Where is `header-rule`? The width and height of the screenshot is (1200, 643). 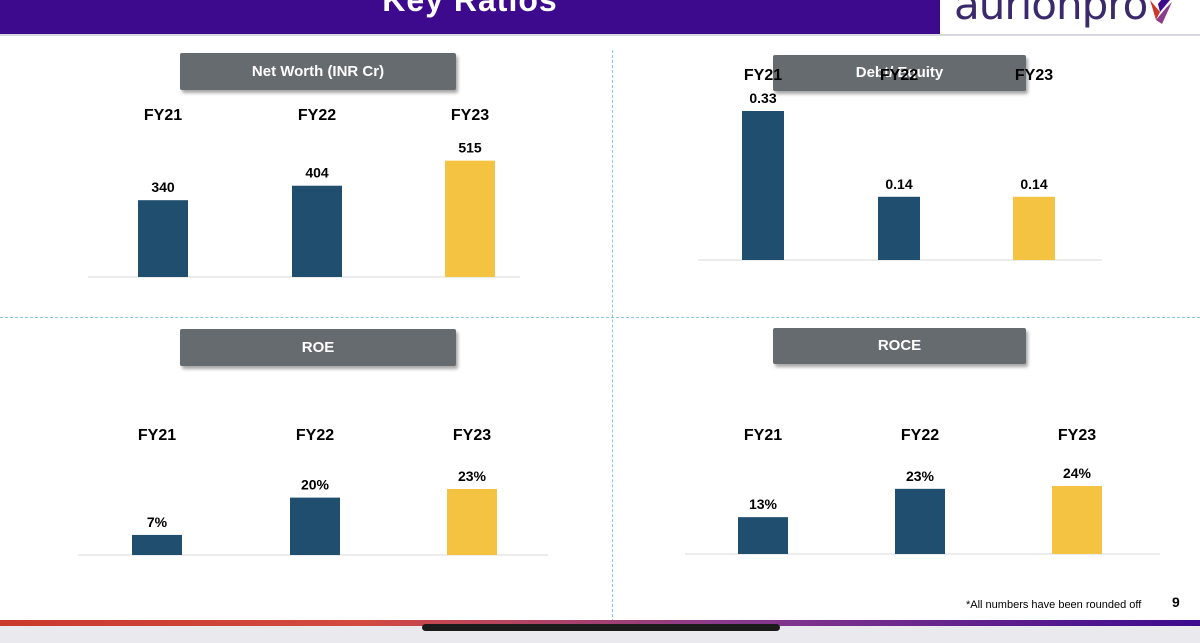 header-rule is located at coordinates (600, 35).